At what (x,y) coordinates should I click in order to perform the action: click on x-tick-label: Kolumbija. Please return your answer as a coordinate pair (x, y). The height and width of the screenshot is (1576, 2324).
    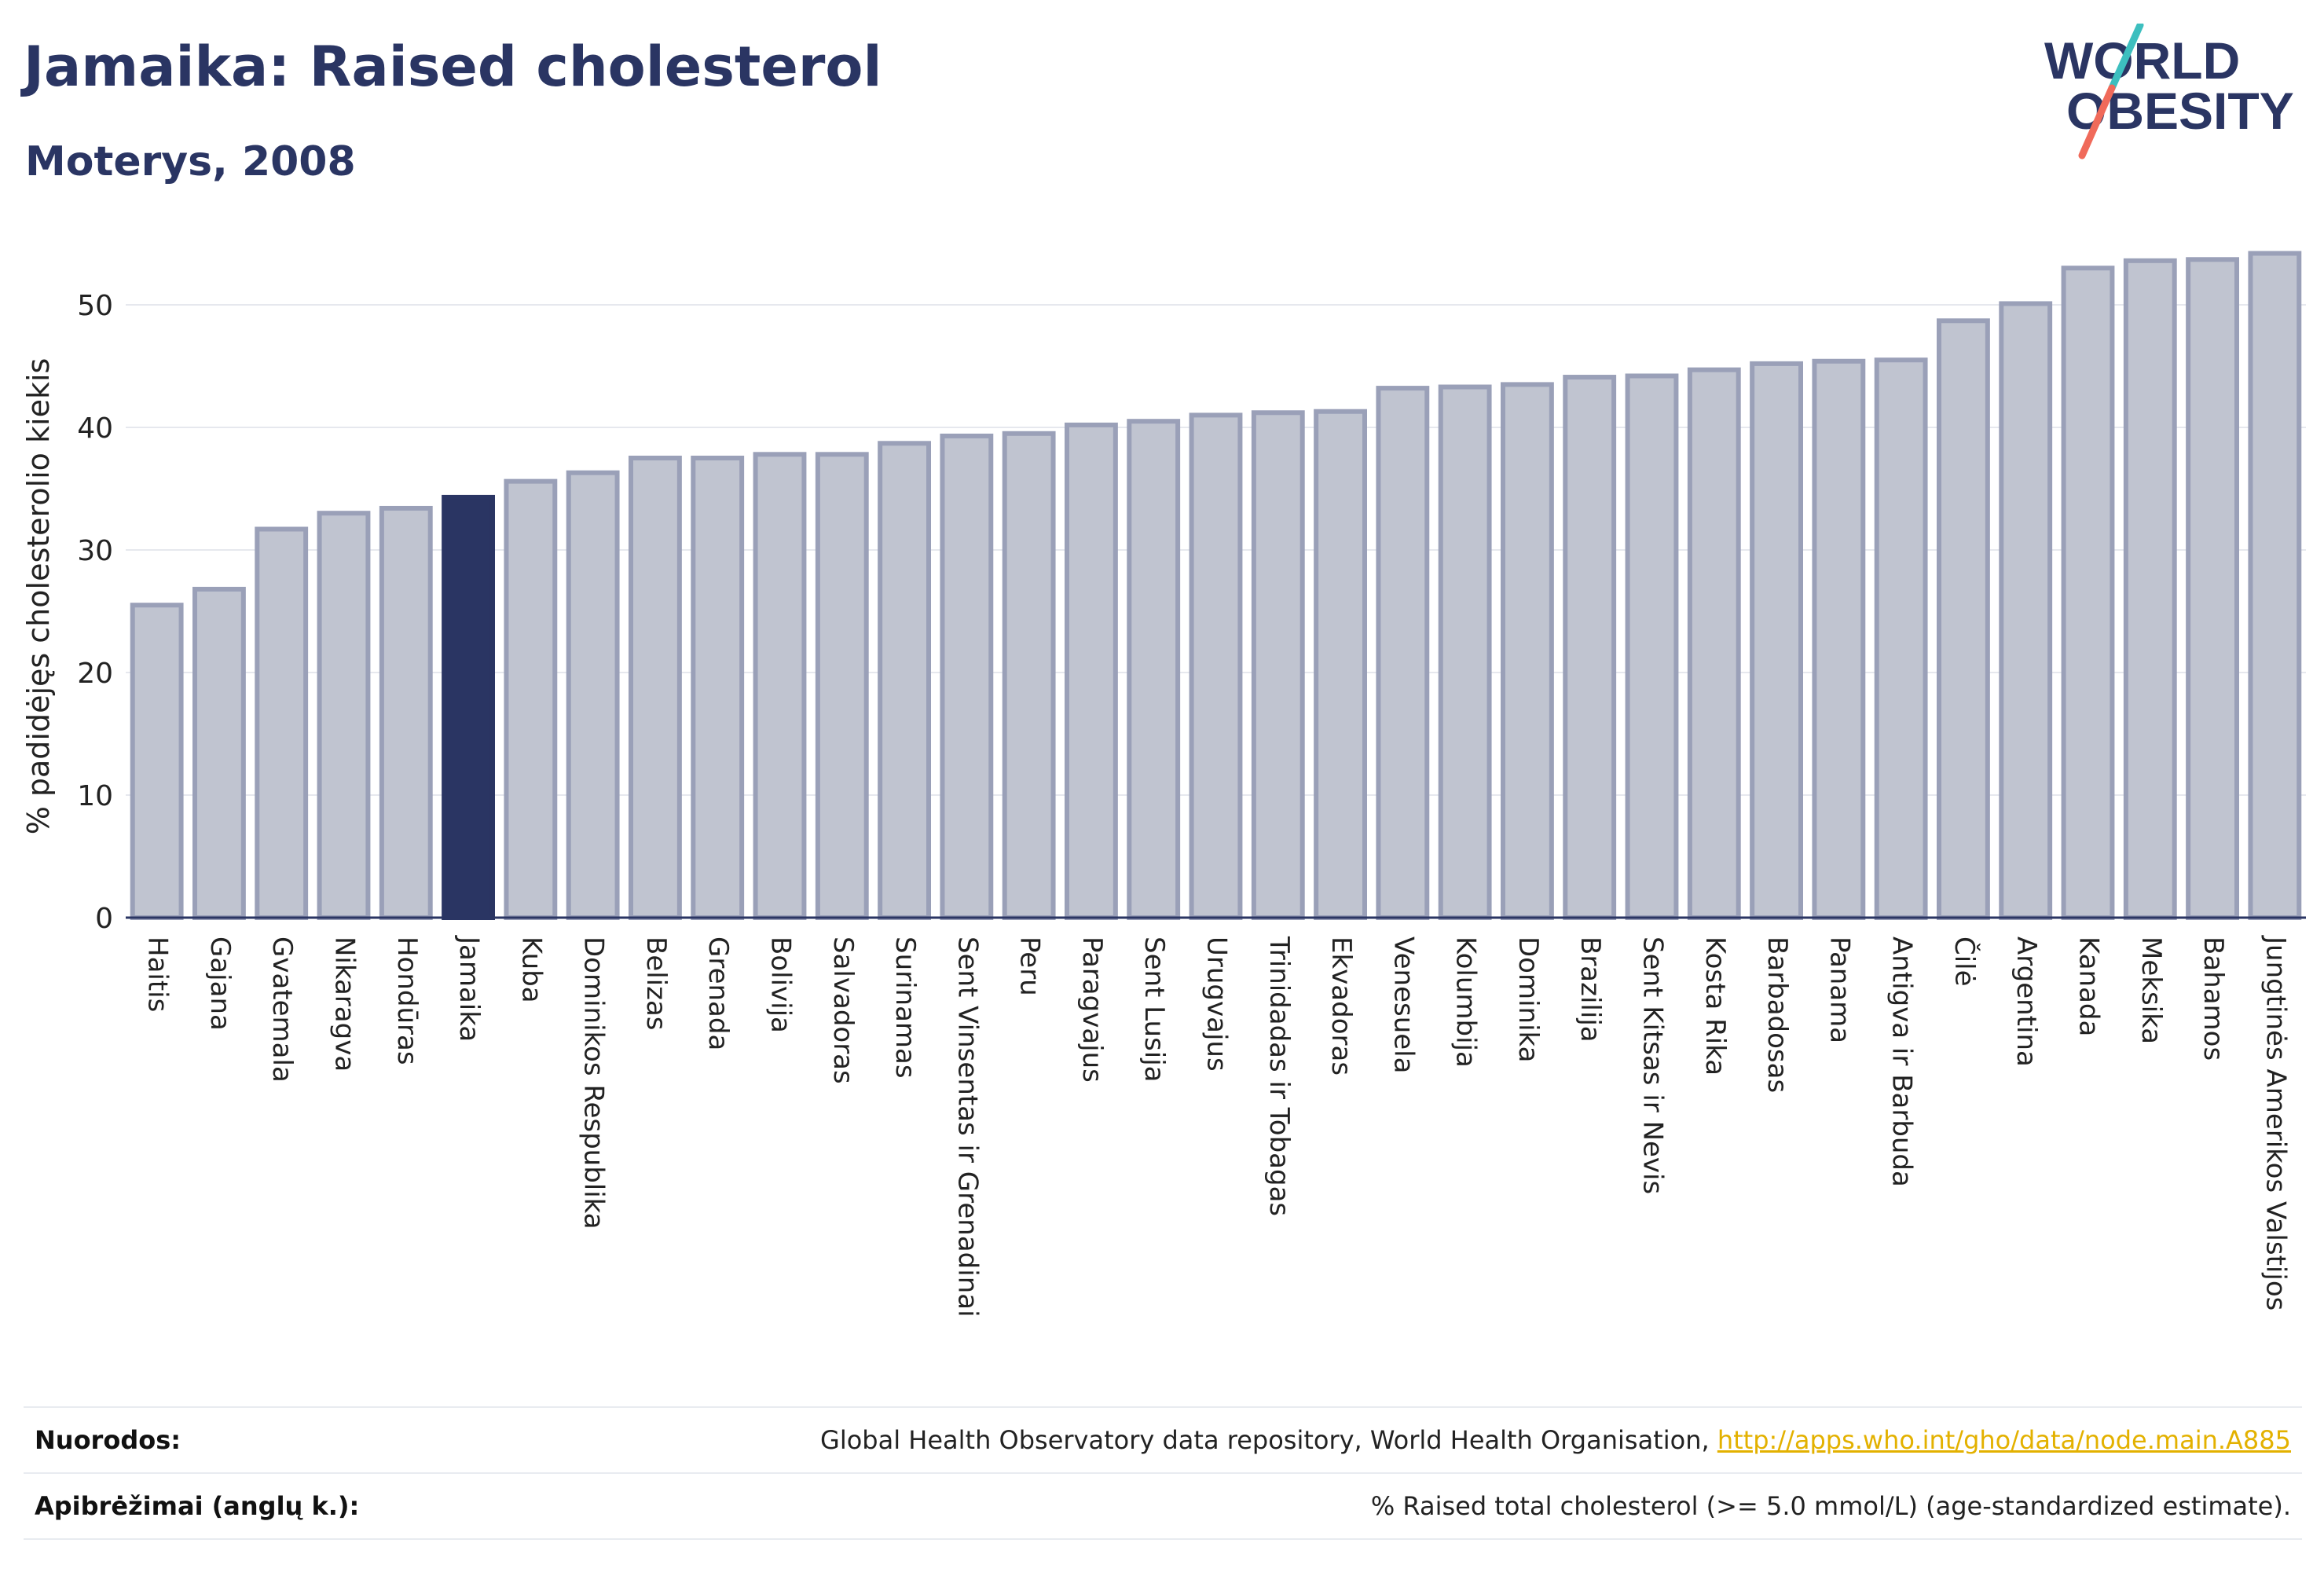
    Looking at the image, I should click on (1466, 1002).